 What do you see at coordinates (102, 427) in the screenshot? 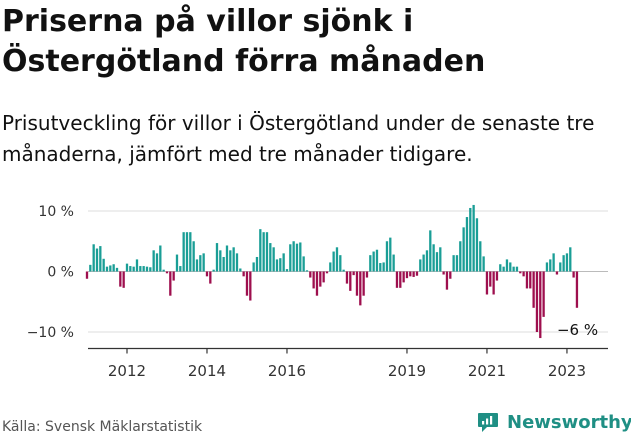
I see `source-credit: Källa: Svensk Mäklarstatistik` at bounding box center [102, 427].